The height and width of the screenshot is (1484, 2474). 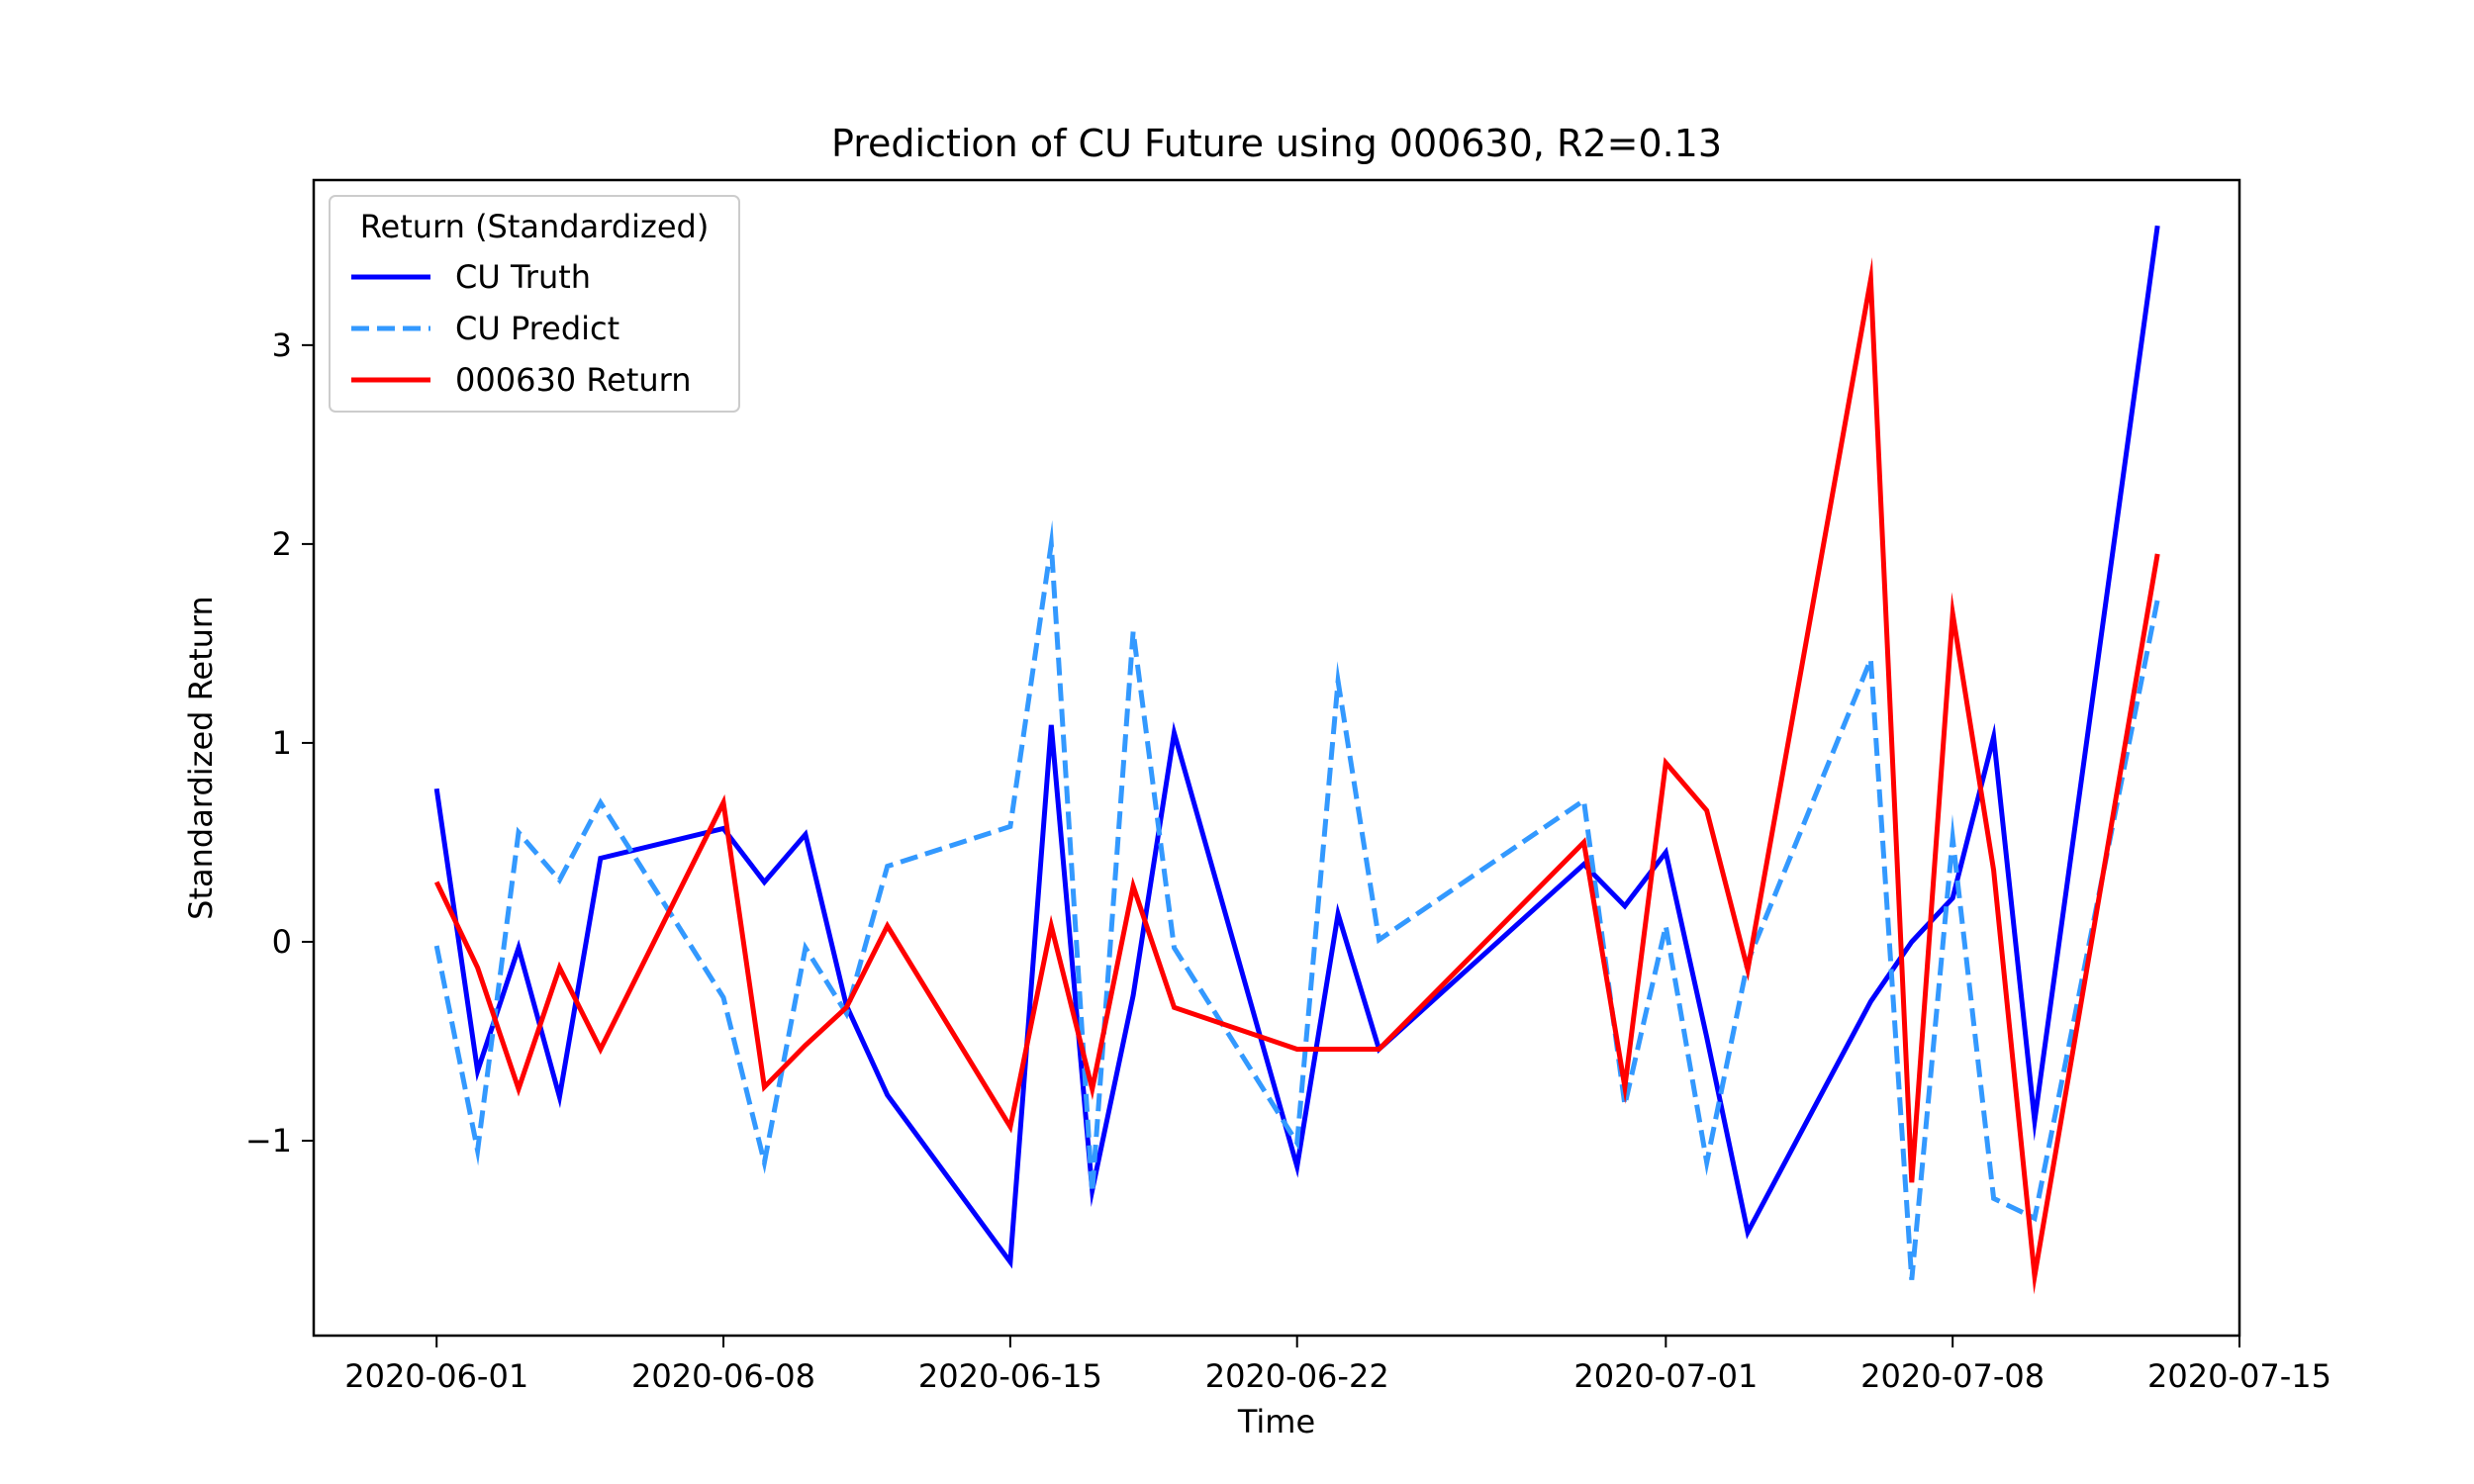 I want to click on x-tick-label: 2020-07-01, so click(x=1666, y=1376).